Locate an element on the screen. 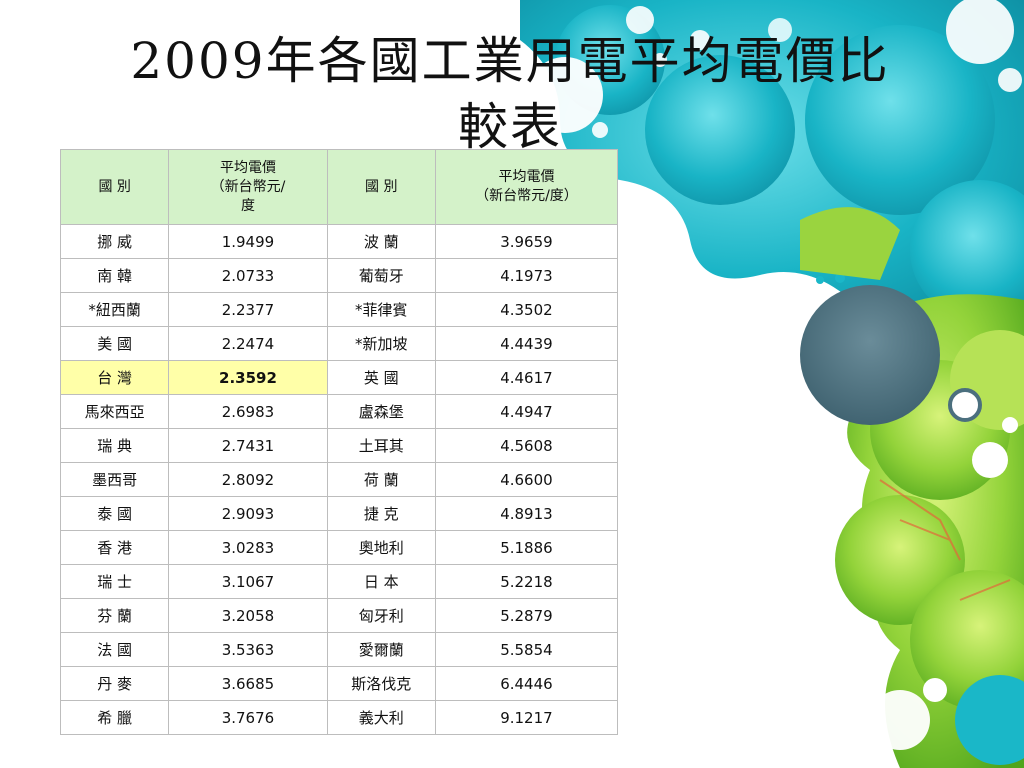 The image size is (1024, 768). country-right-cell: 波 蘭 is located at coordinates (381, 241).